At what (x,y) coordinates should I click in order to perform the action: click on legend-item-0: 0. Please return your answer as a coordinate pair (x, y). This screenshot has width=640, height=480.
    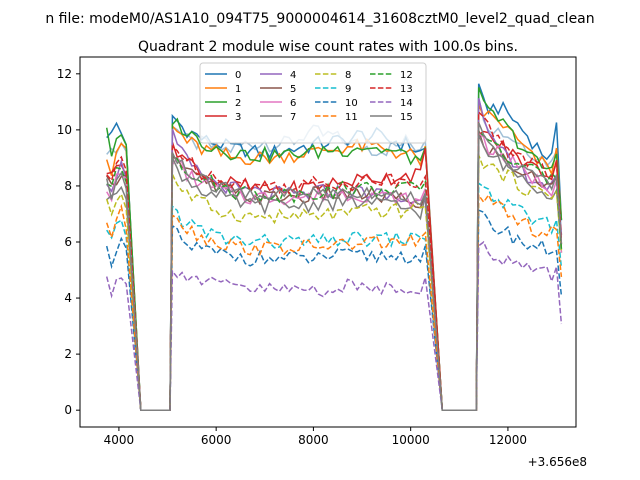
    Looking at the image, I should click on (223, 75).